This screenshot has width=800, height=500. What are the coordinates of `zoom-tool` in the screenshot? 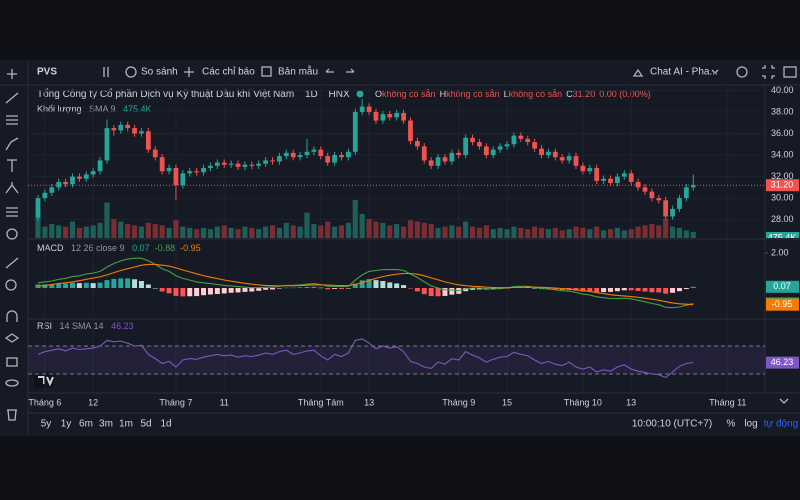 It's located at (11, 285).